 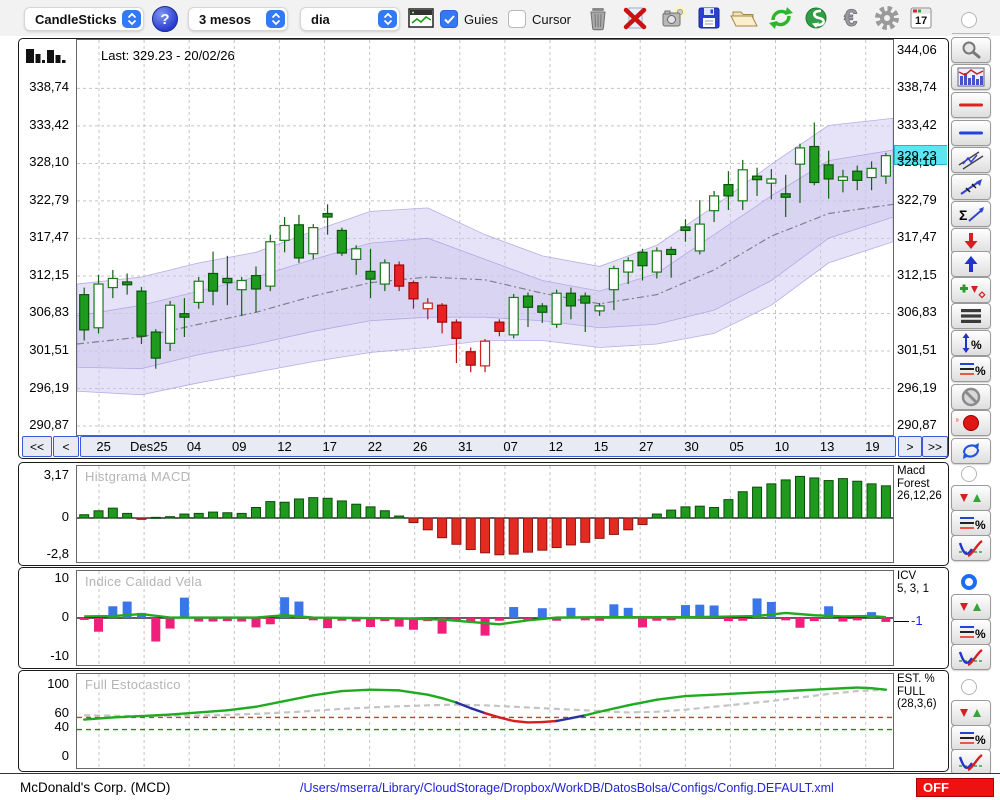 I want to click on date-label: 12, so click(x=284, y=446).